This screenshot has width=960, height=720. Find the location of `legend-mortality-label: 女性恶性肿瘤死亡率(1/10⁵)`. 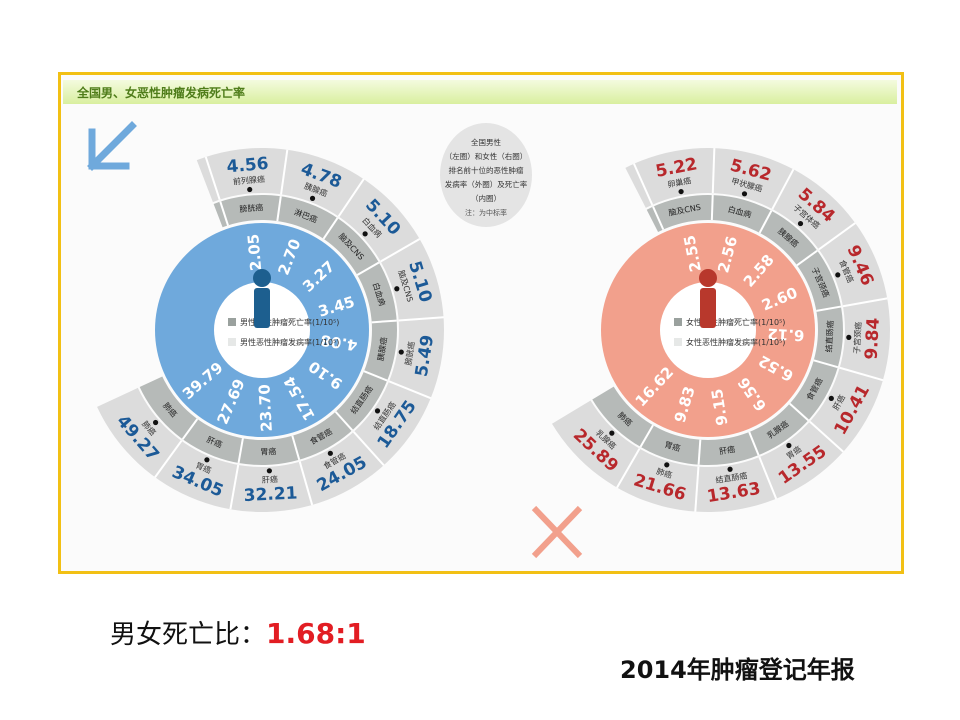

legend-mortality-label: 女性恶性肿瘤死亡率(1/10⁵) is located at coordinates (735, 322).